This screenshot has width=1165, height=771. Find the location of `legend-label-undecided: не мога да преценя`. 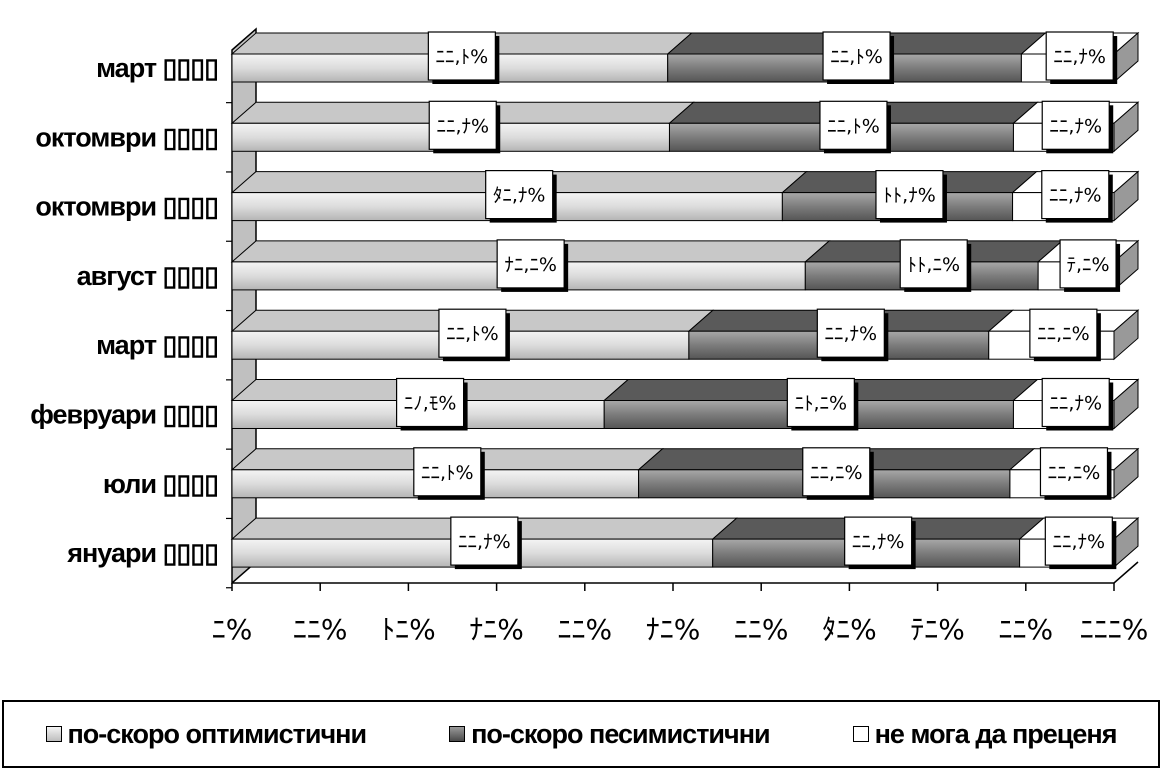

legend-label-undecided: не мога да преценя is located at coordinates (996, 733).